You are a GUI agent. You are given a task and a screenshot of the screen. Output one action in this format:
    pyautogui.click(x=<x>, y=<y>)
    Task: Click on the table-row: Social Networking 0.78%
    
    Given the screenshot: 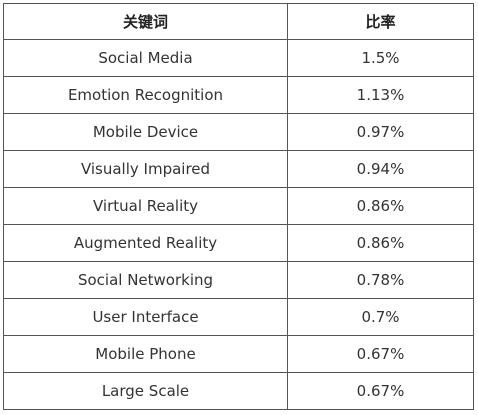 What is the action you would take?
    pyautogui.click(x=238, y=280)
    